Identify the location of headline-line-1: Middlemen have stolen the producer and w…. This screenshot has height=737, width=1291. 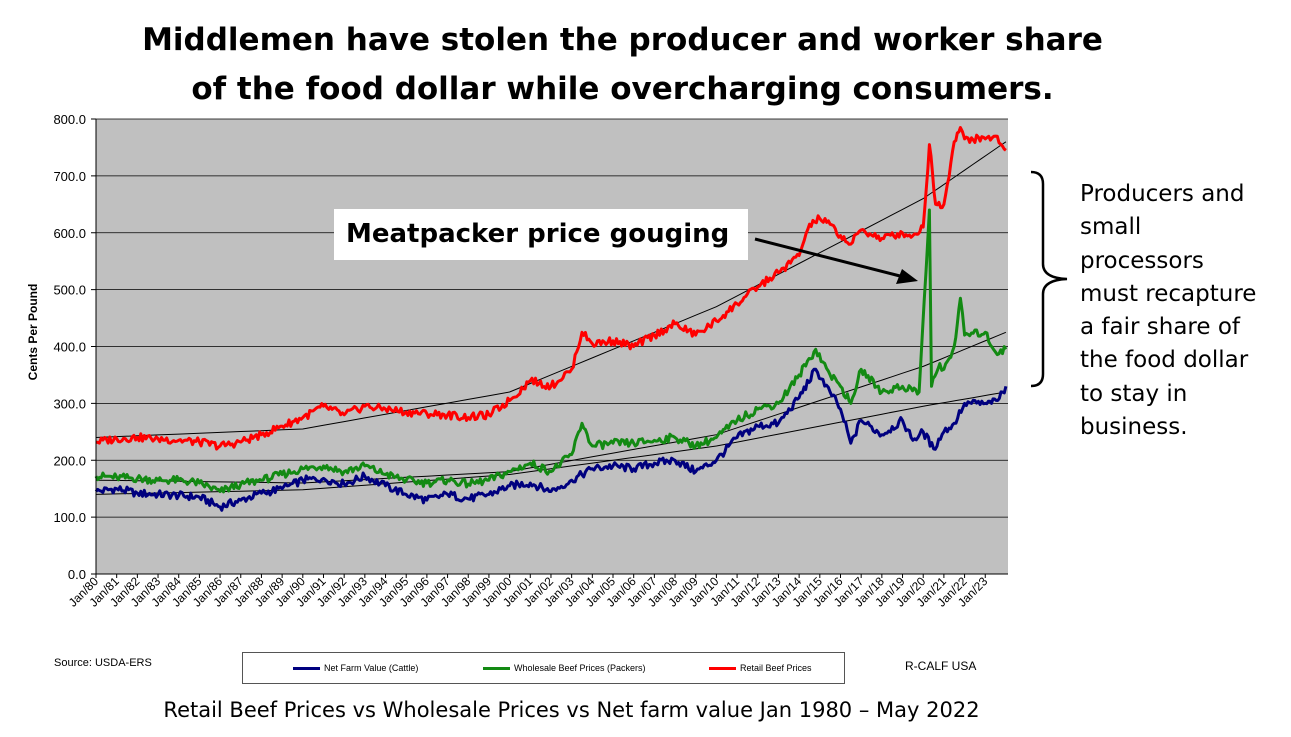
(622, 40).